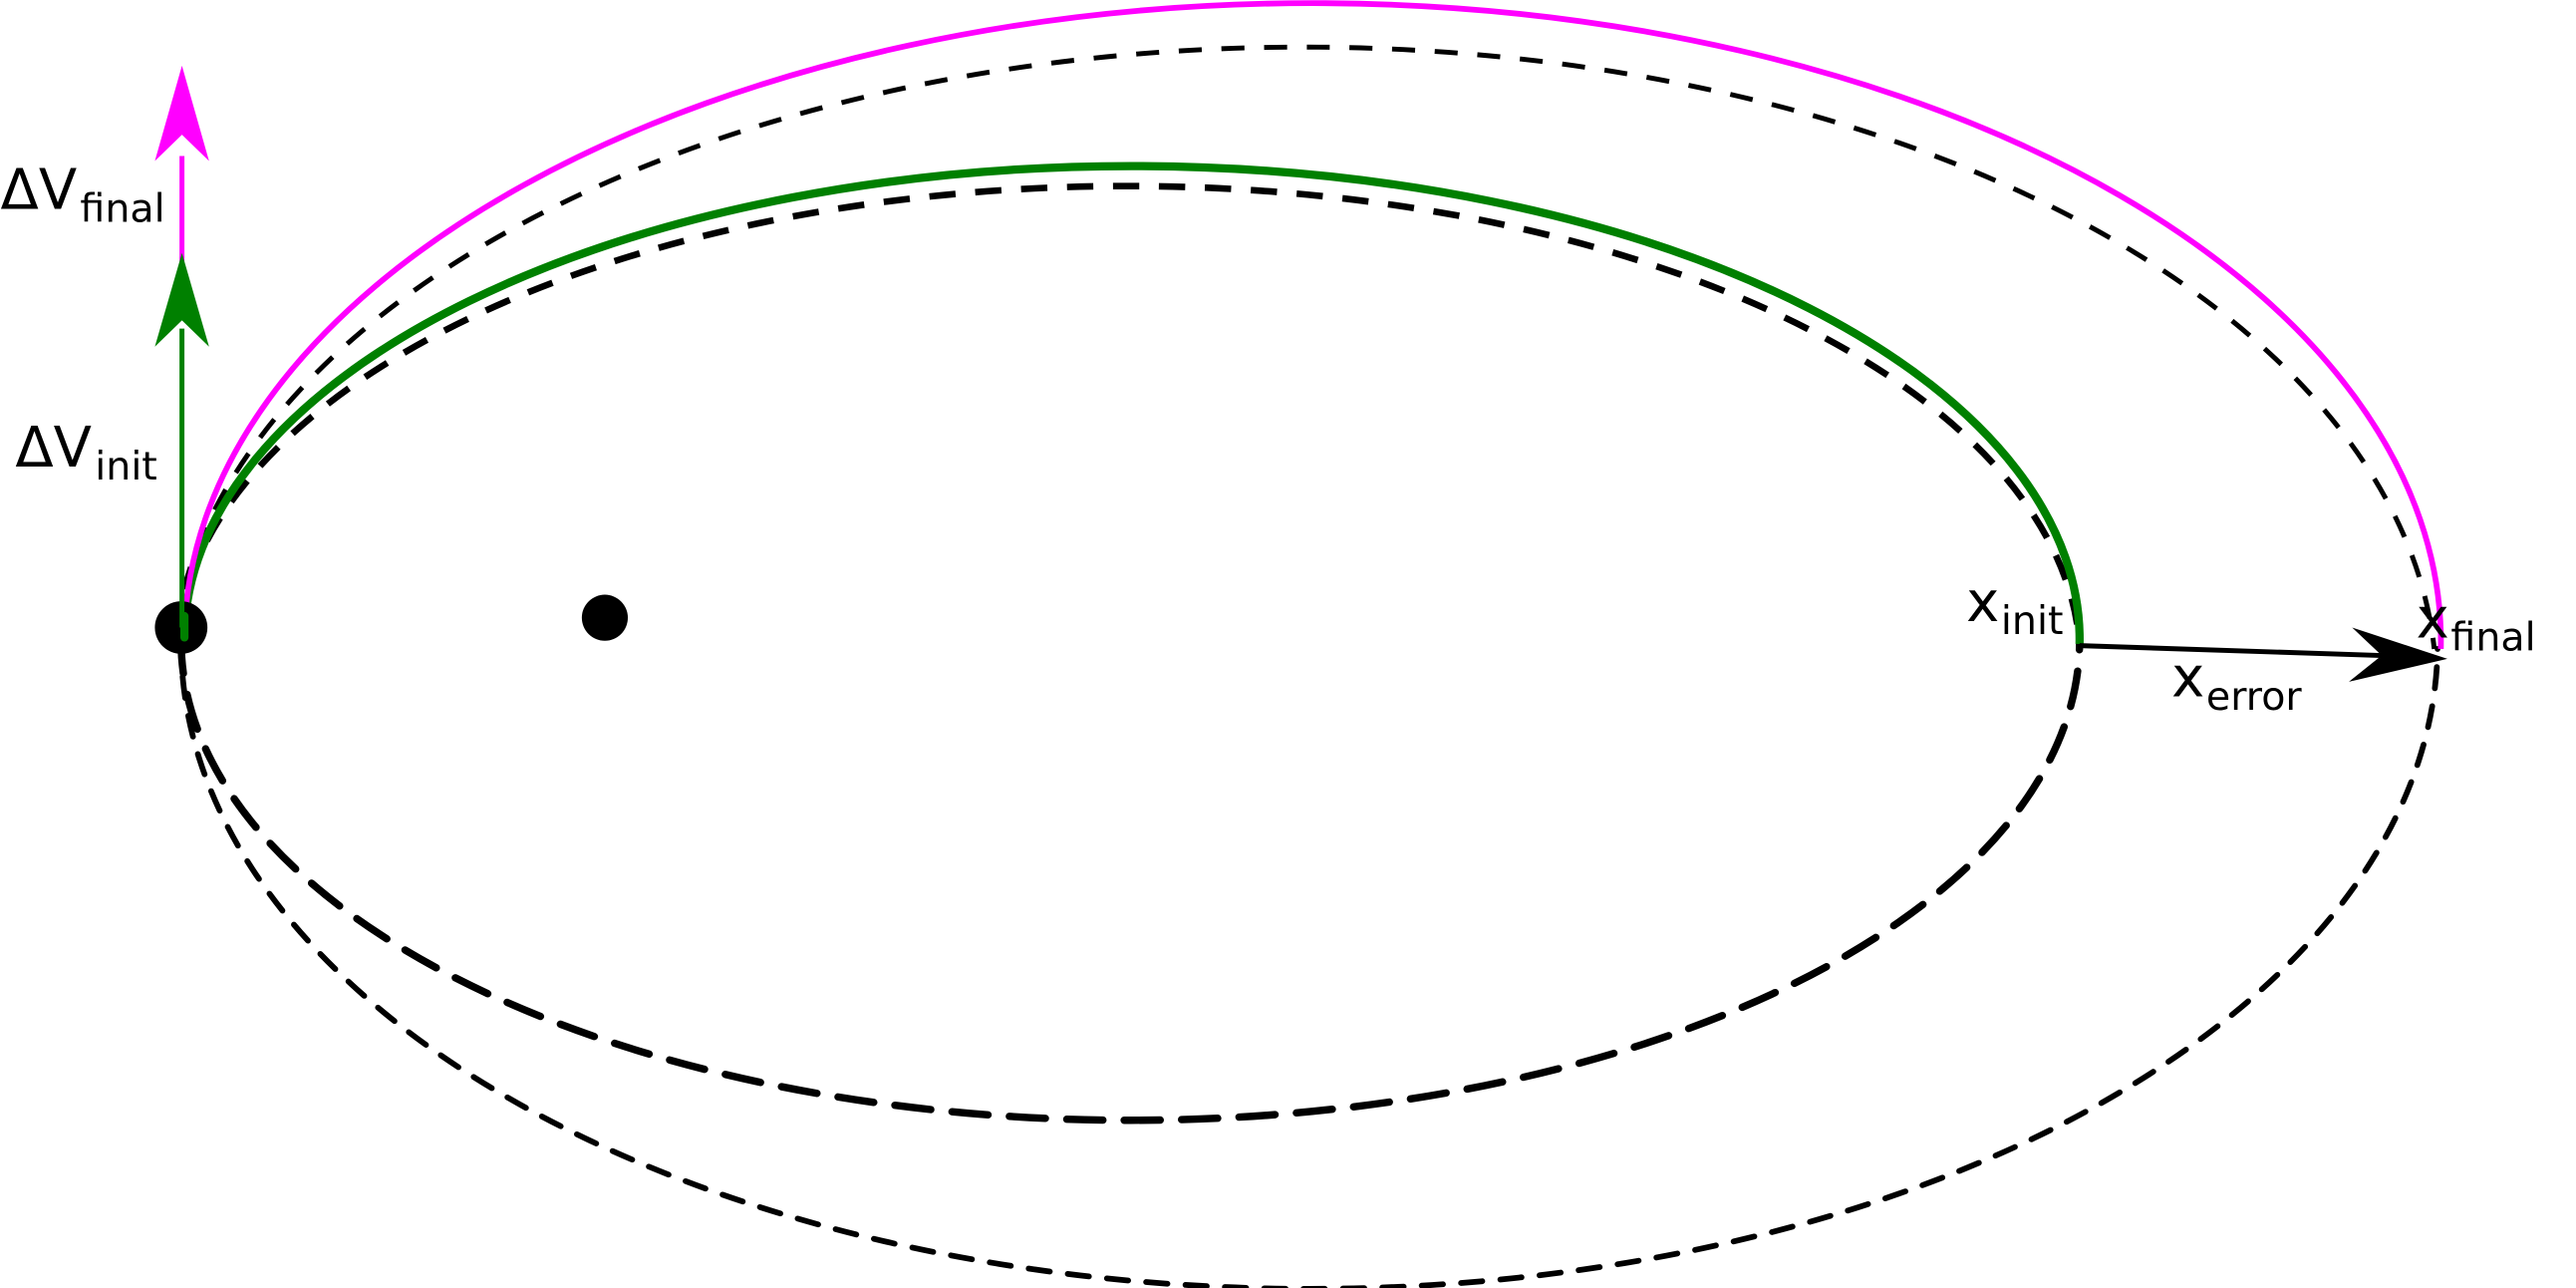 This screenshot has height=1288, width=2576. I want to click on x-error-label: xerror, so click(2236, 683).